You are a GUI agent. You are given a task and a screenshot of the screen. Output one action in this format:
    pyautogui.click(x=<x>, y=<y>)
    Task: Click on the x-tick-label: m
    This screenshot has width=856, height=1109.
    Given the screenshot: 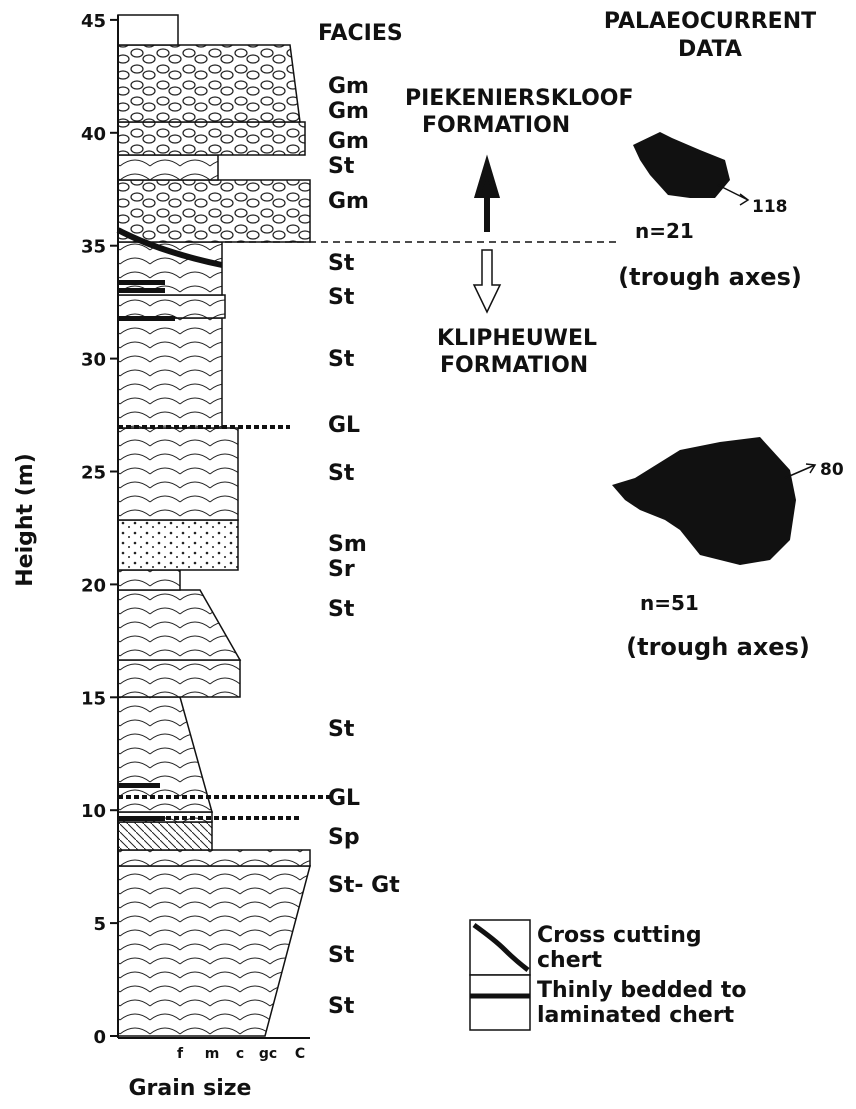 What is the action you would take?
    pyautogui.click(x=212, y=1054)
    